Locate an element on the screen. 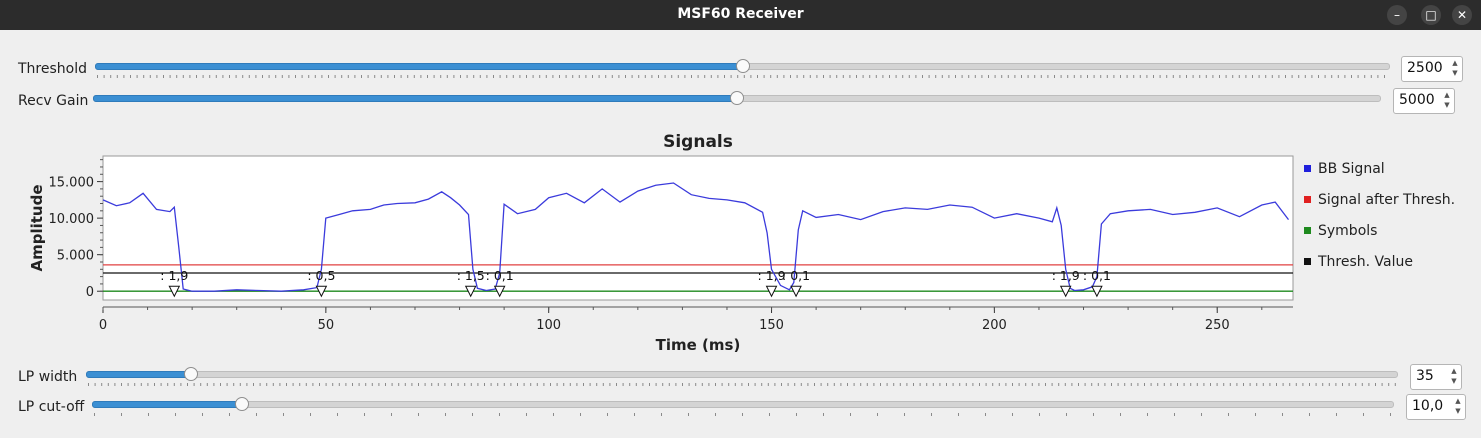 This screenshot has width=1481, height=438. lp-cutoff-slider is located at coordinates (743, 407).